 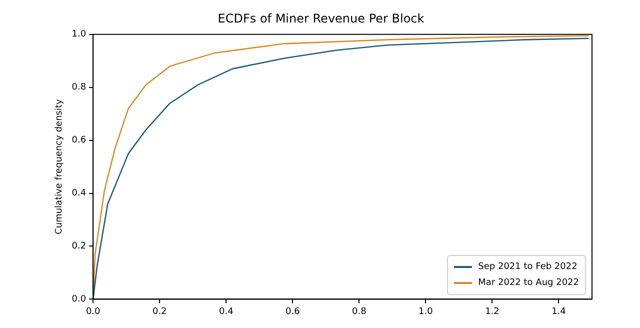 I want to click on y-axis-title: Cumulative frequency density, so click(x=59, y=166).